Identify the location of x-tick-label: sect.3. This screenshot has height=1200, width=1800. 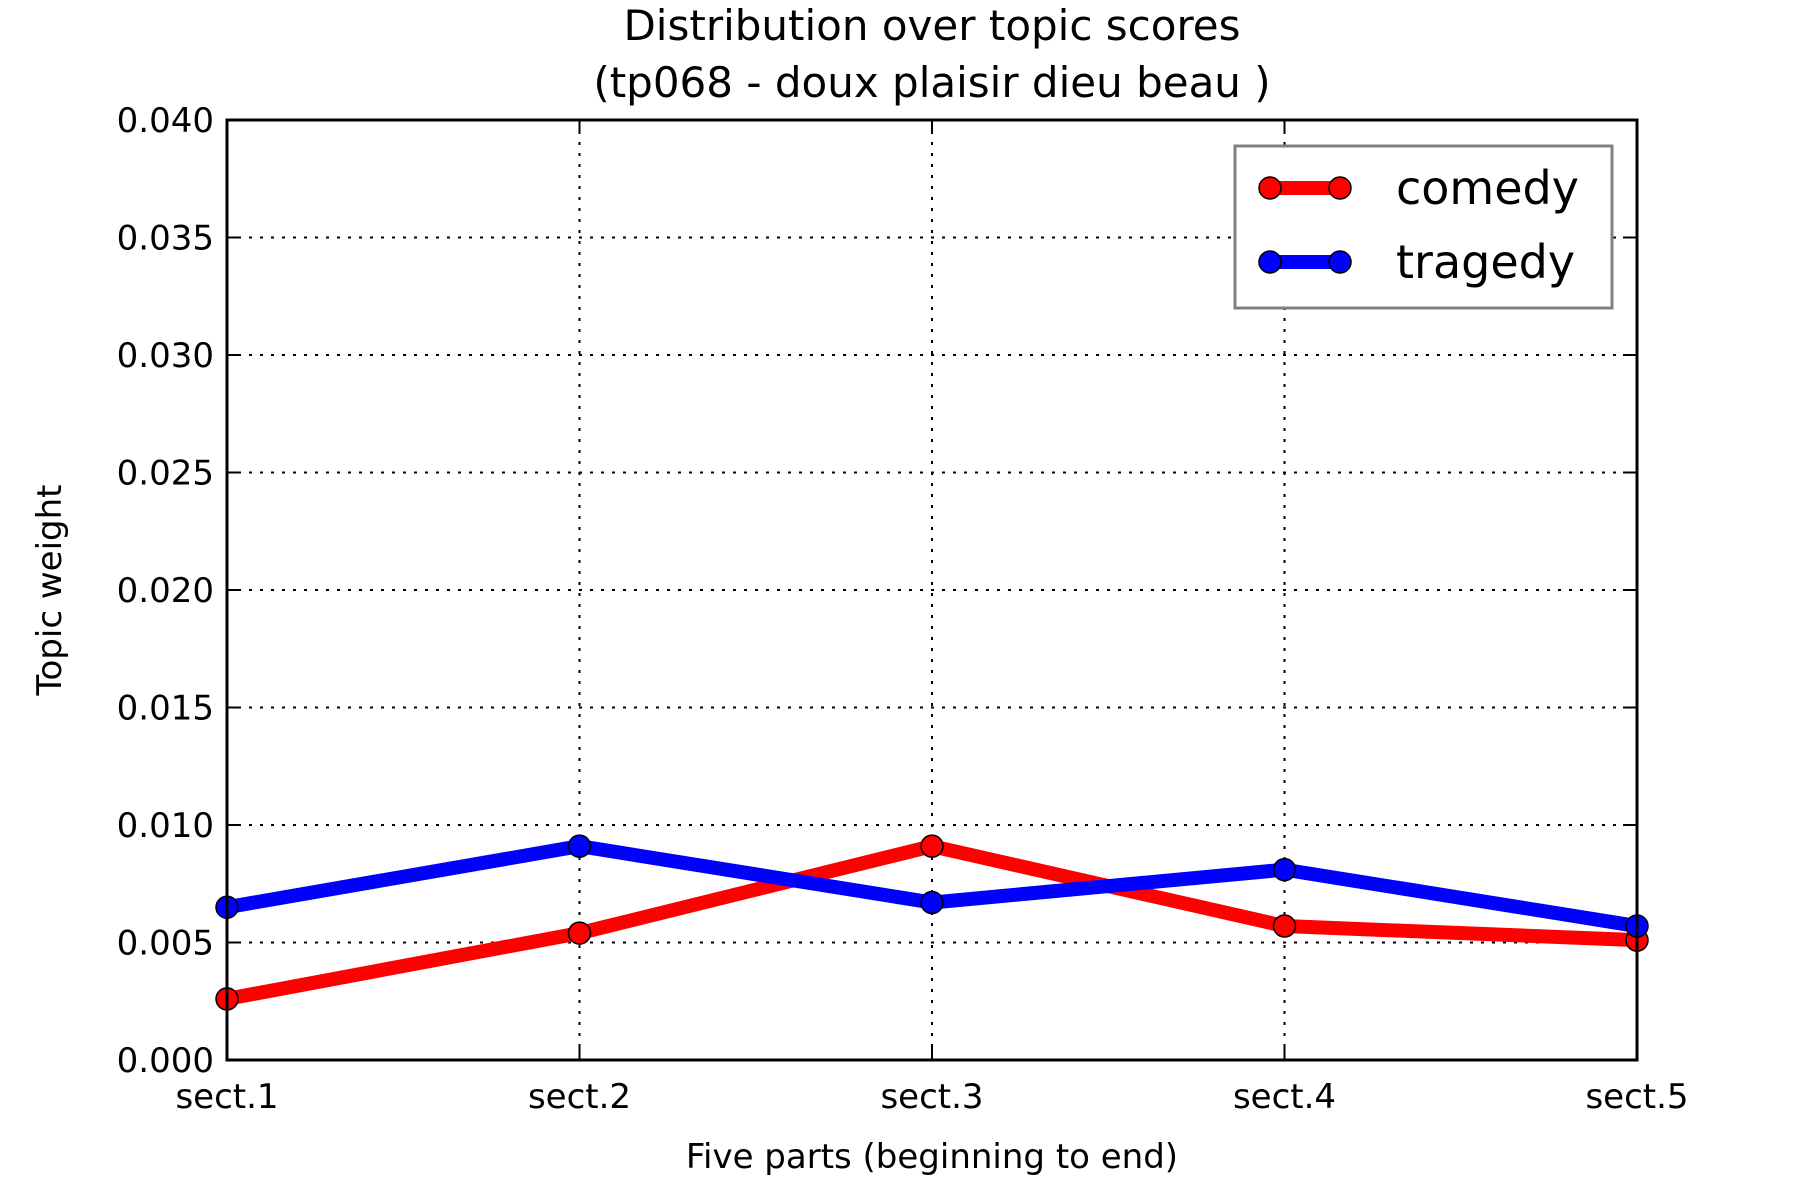
(931, 1097).